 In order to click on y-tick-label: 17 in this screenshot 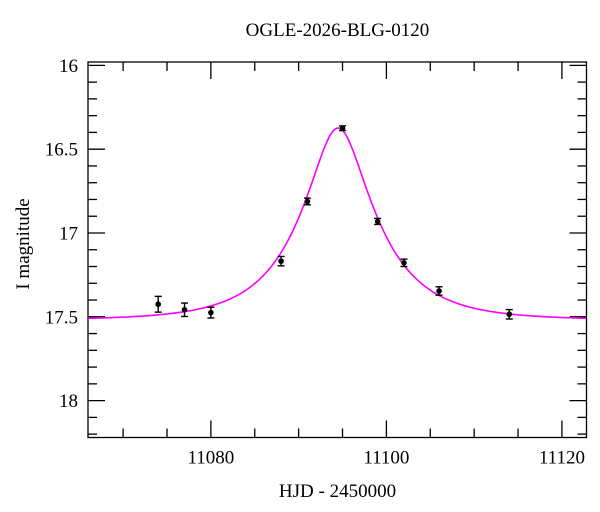, I will do `click(68, 233)`.